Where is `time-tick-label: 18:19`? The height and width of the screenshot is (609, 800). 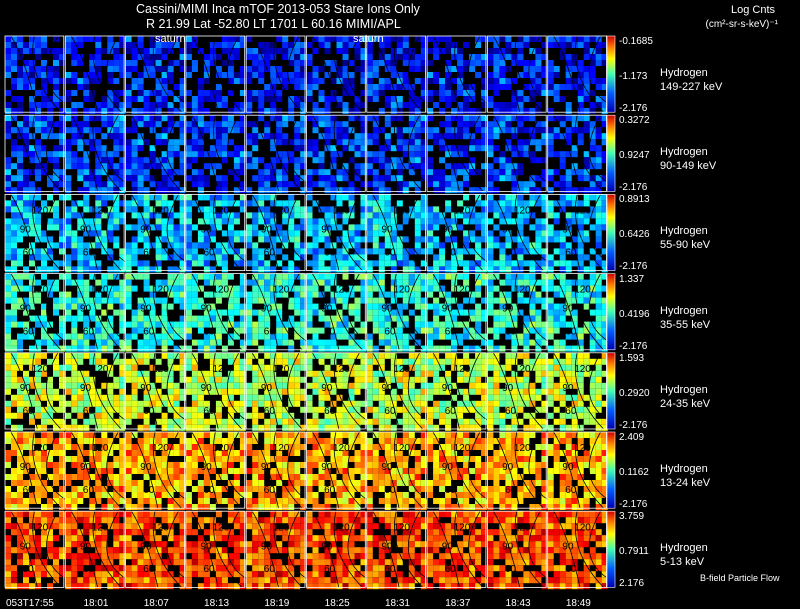 time-tick-label: 18:19 is located at coordinates (277, 603).